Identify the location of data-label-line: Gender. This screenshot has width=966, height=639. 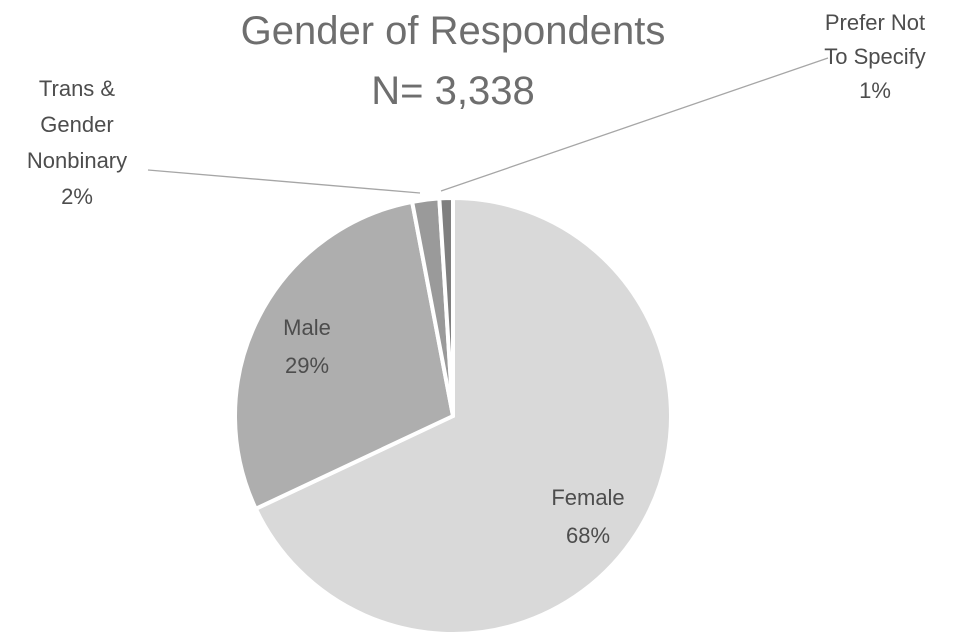
(76, 124).